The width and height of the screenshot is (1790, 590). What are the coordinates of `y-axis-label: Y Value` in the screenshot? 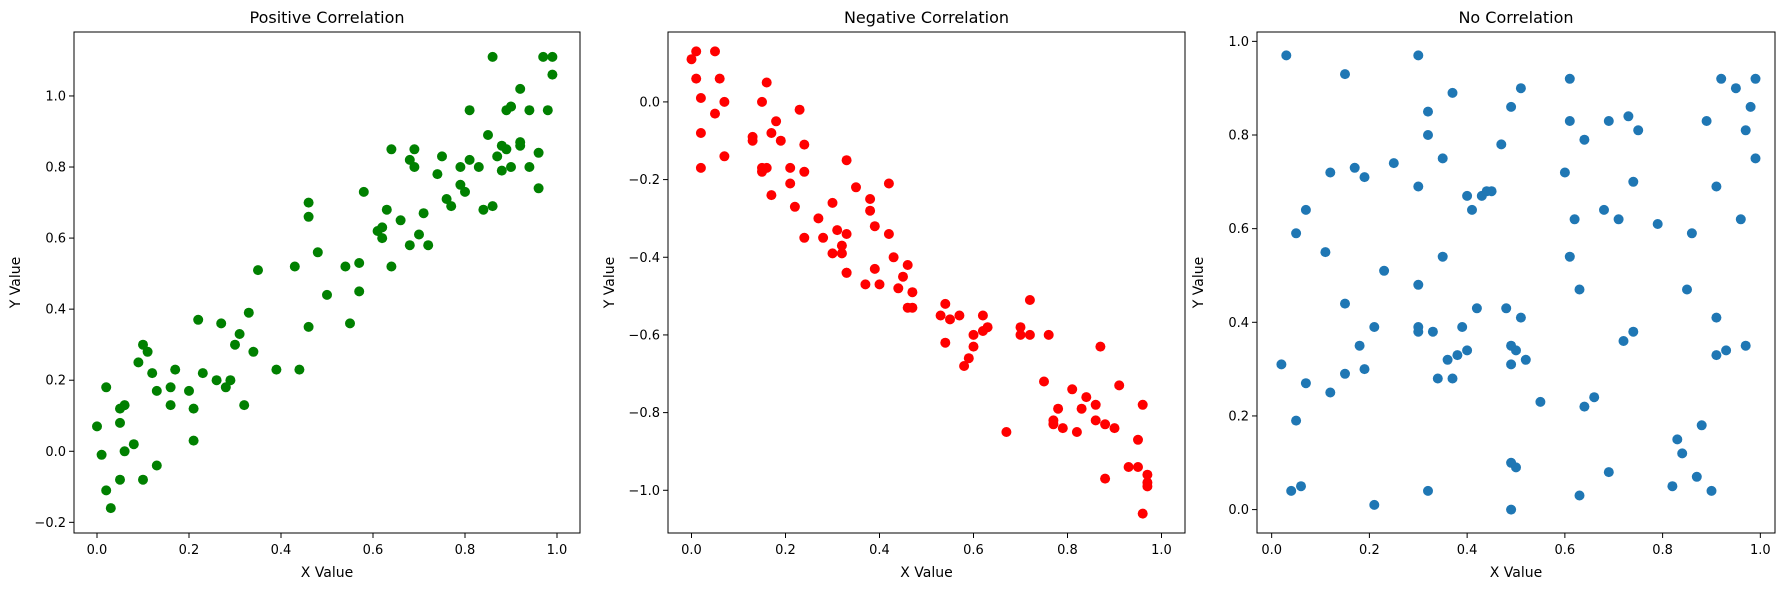 It's located at (1199, 283).